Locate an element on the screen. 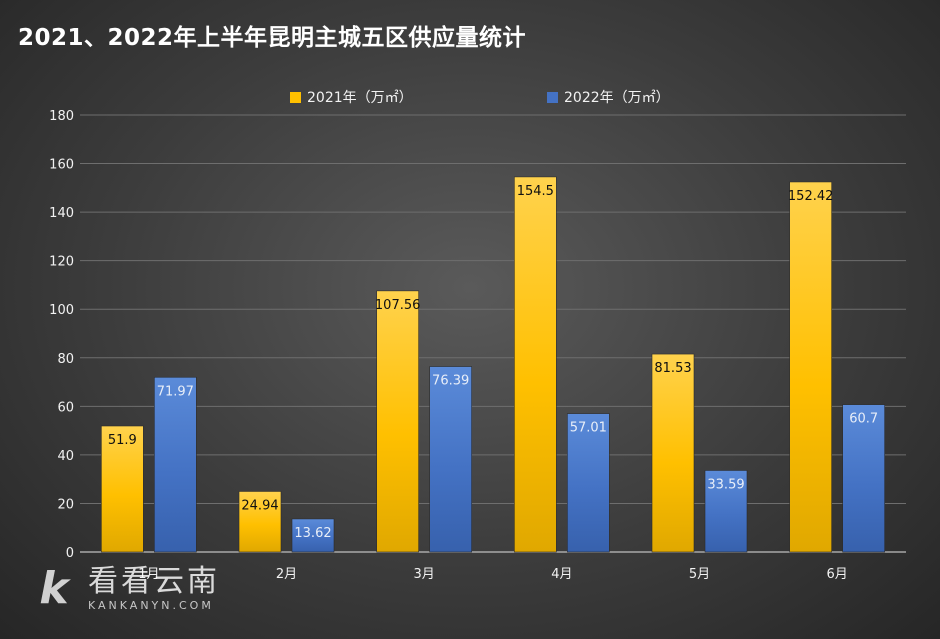  data-label: 107.56 is located at coordinates (398, 305).